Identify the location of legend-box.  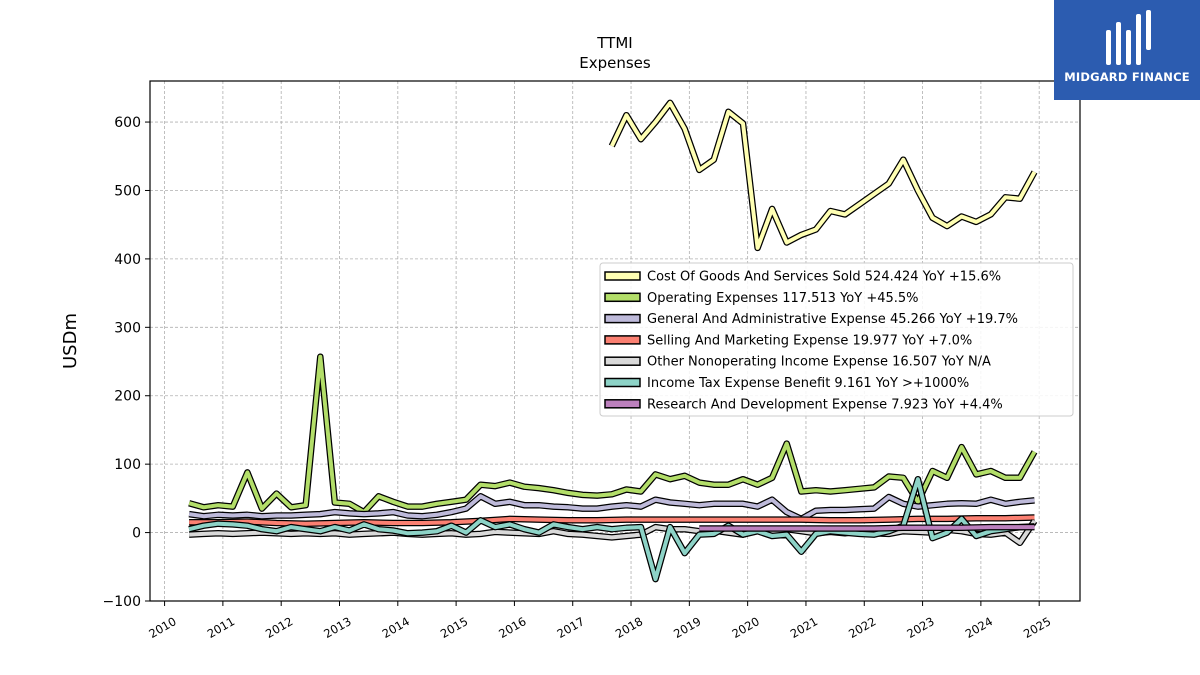
(836, 339).